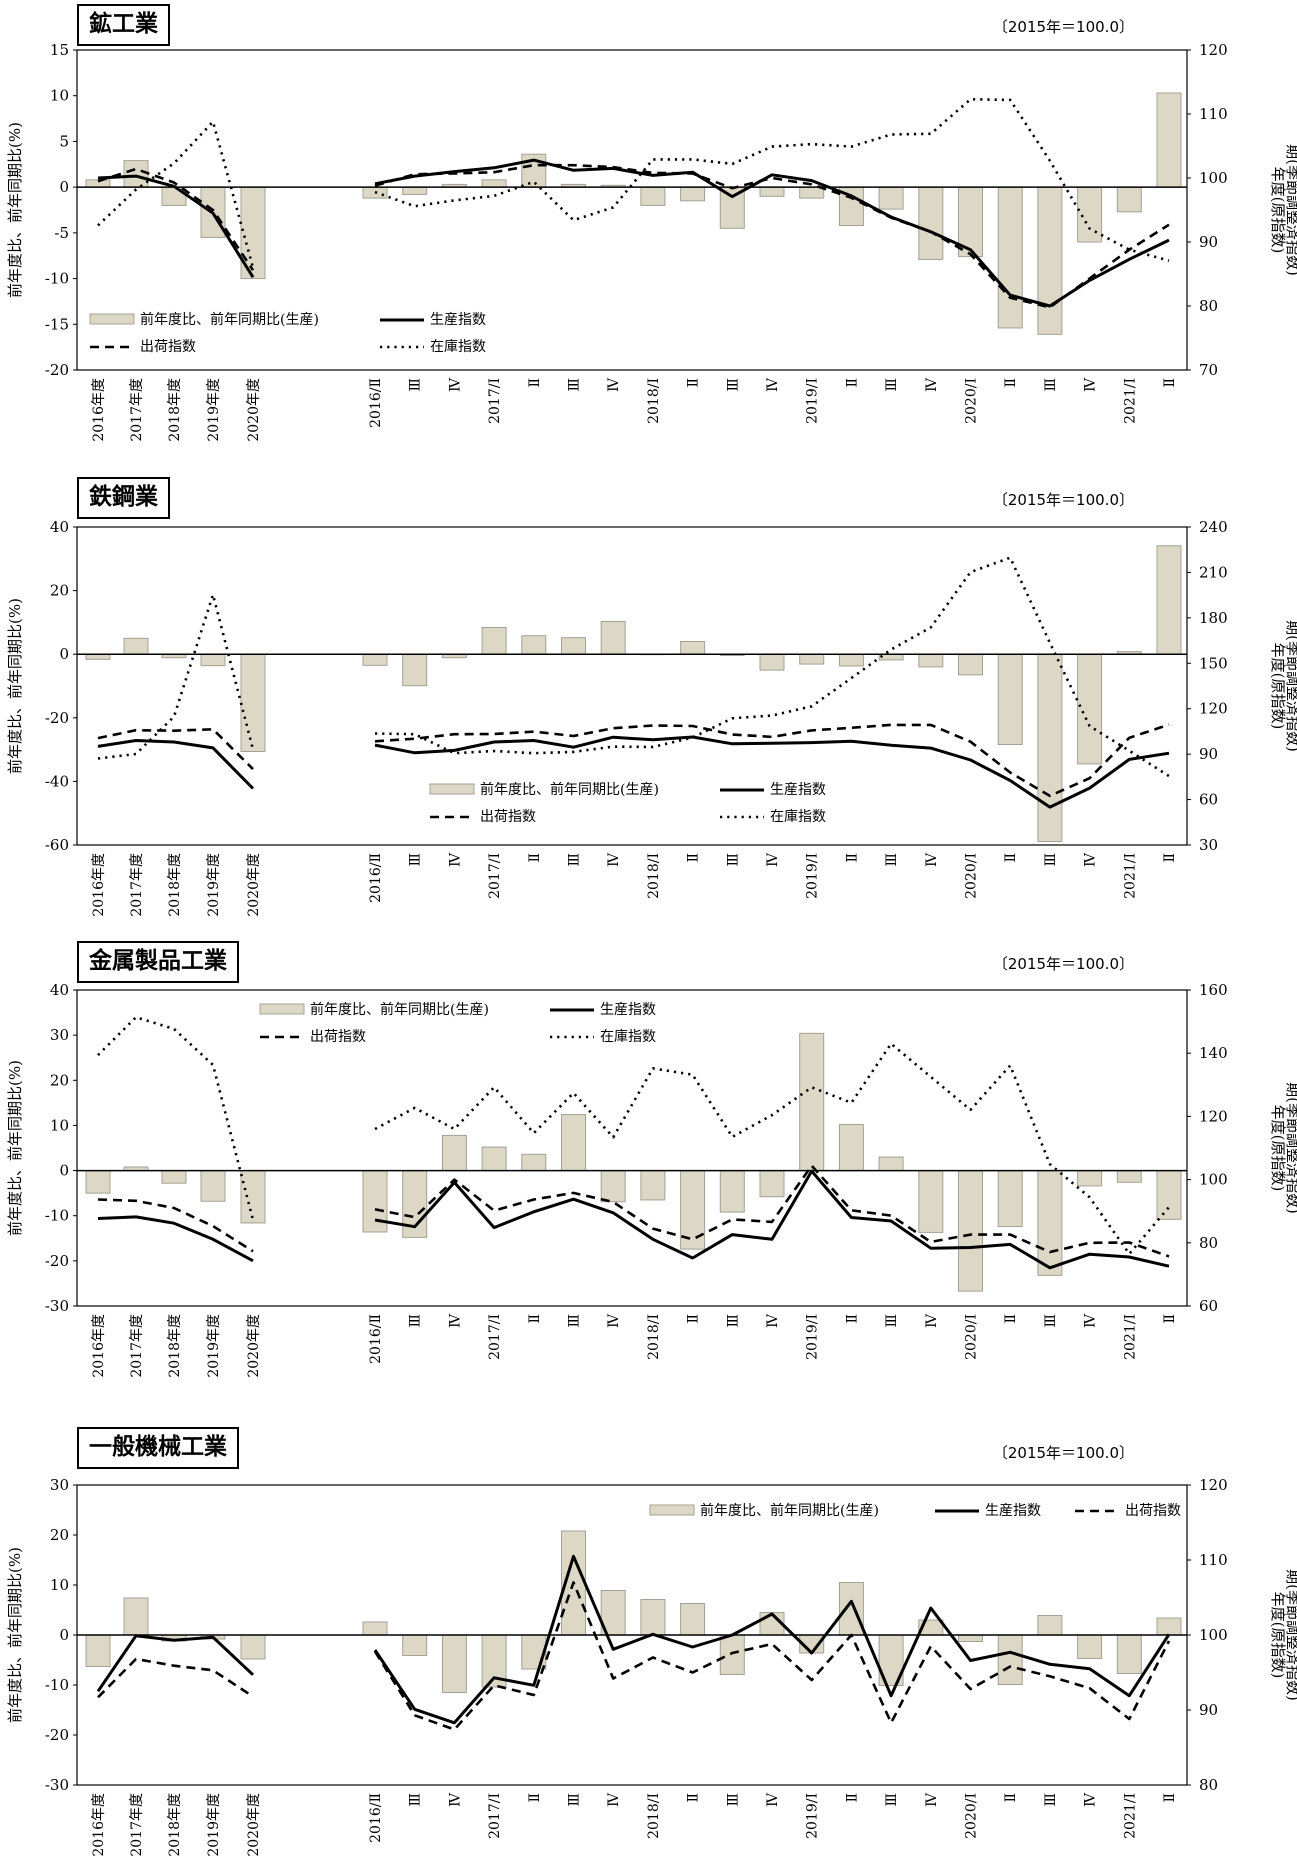 The height and width of the screenshot is (1875, 1297). I want to click on right-tick-label: 140, so click(1213, 1053).